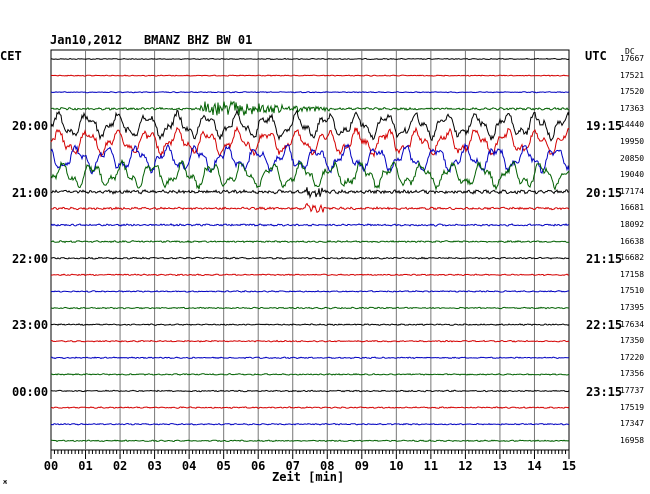 The image size is (650, 494). I want to click on x-tick-label: 15, so click(569, 466).